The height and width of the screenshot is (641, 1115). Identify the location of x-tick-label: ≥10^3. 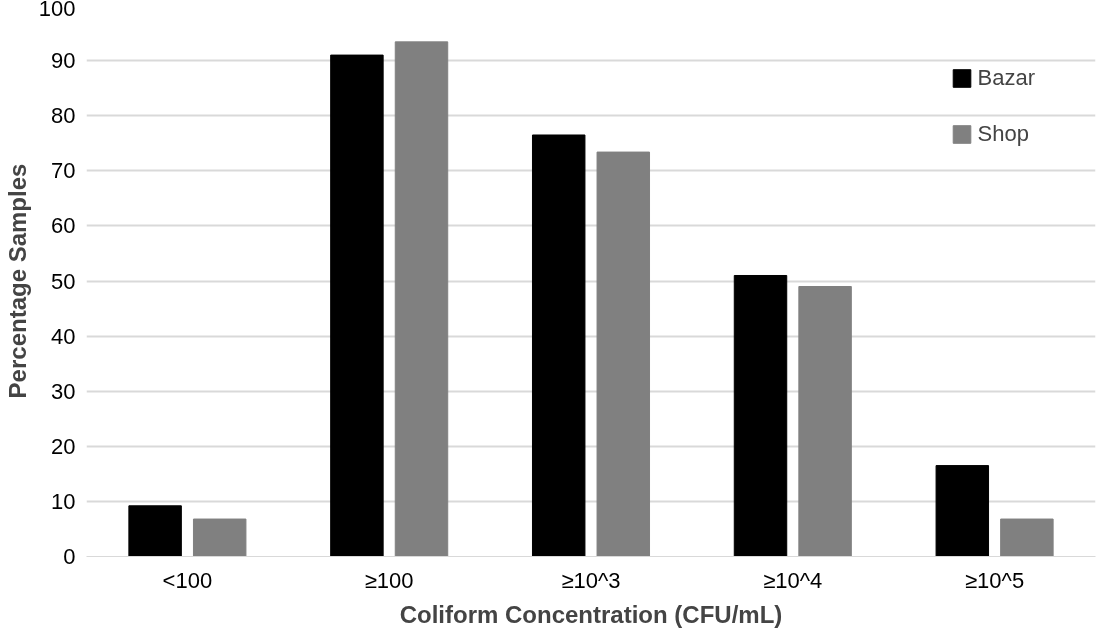
(591, 580).